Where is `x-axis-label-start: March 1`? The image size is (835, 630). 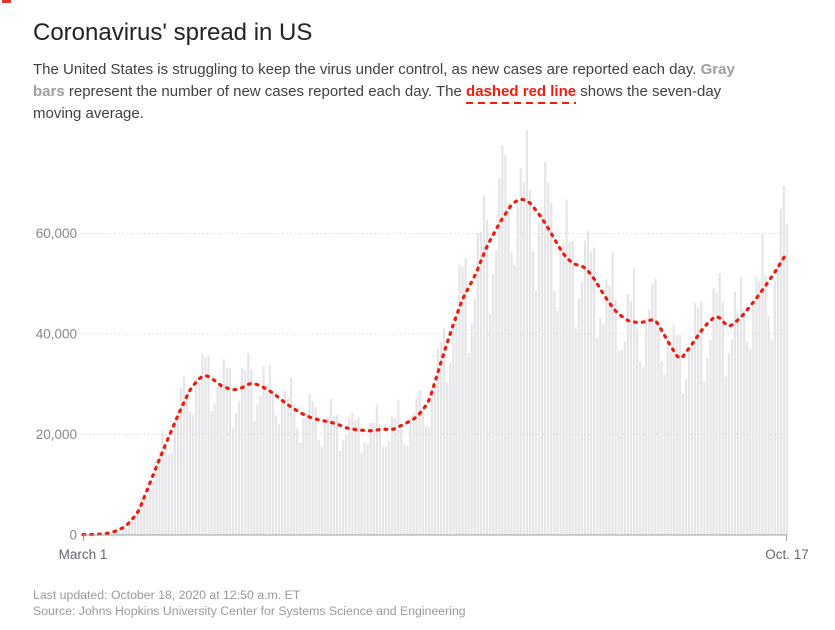
x-axis-label-start: March 1 is located at coordinates (83, 554).